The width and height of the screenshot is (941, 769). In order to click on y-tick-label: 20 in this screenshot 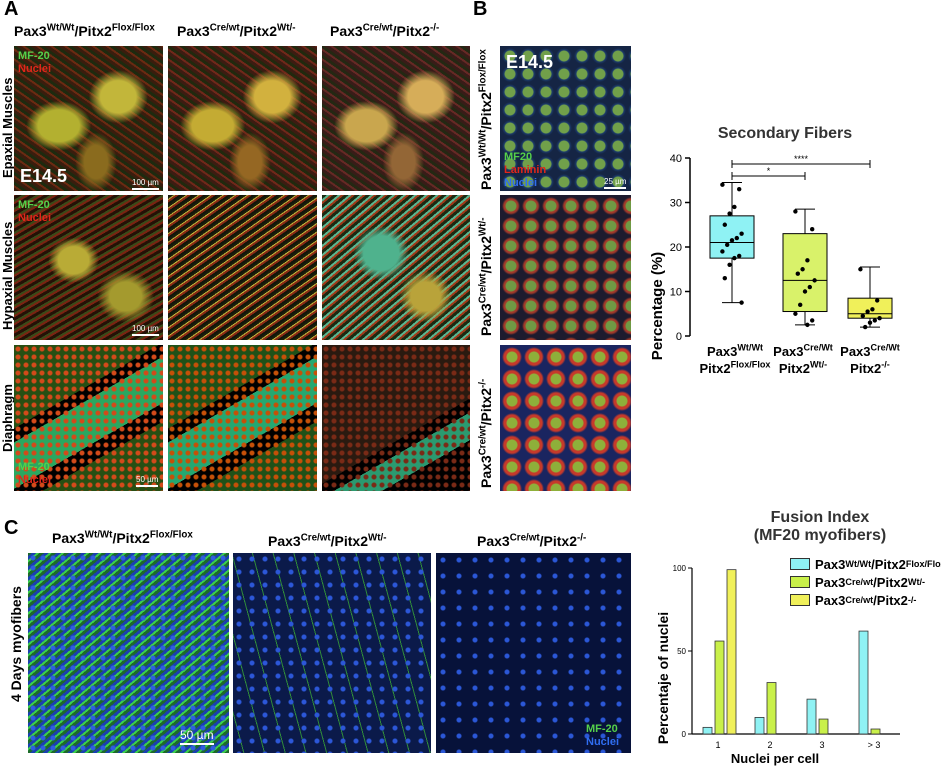, I will do `click(676, 248)`.